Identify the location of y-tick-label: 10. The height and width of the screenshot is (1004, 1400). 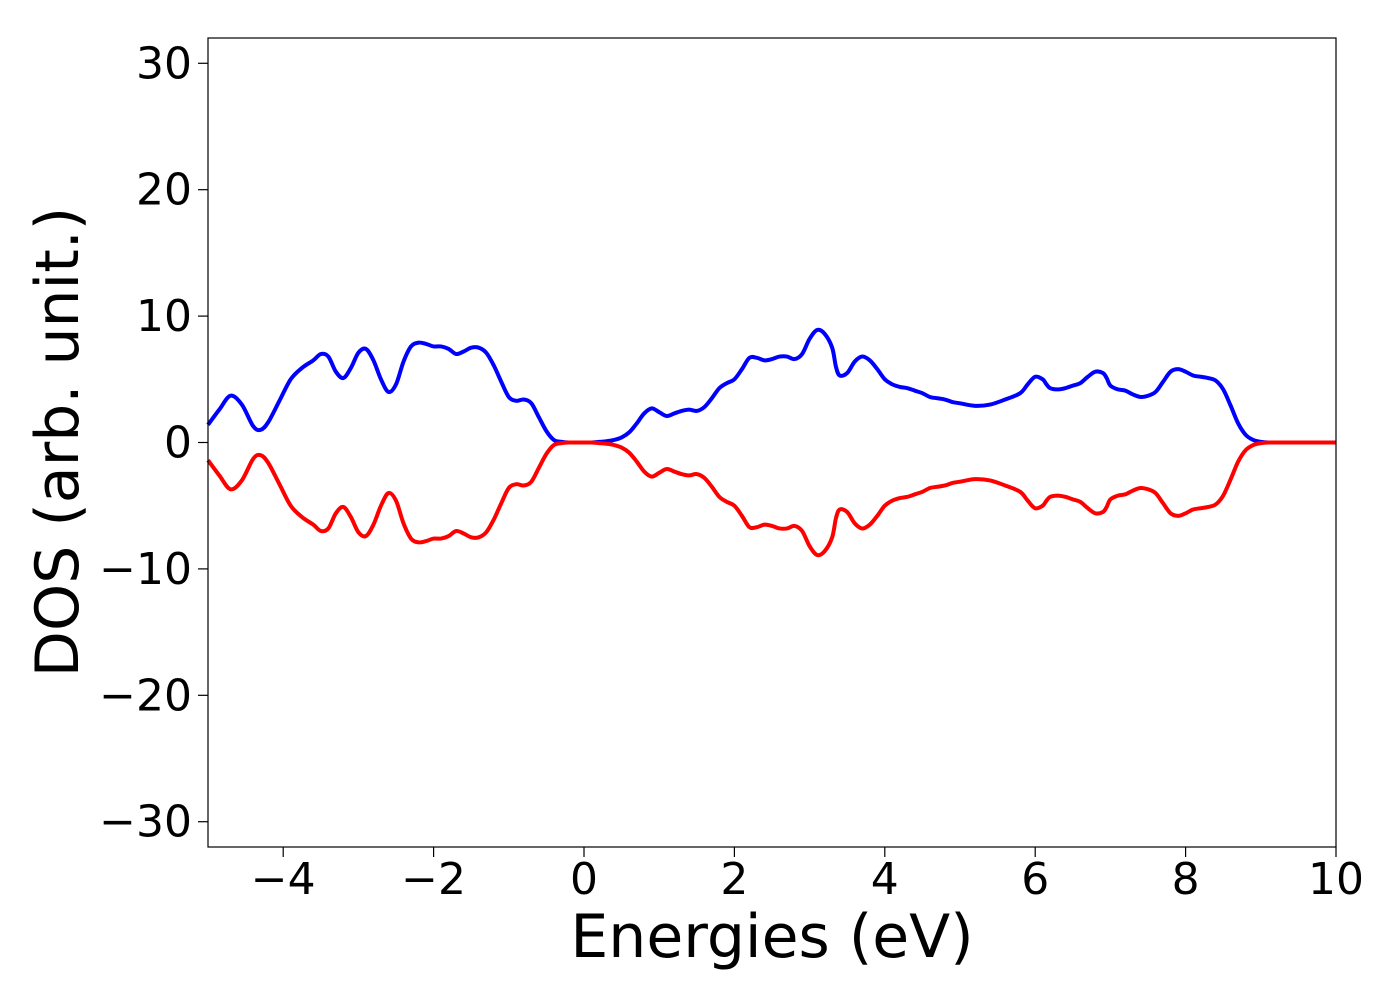
(164, 316).